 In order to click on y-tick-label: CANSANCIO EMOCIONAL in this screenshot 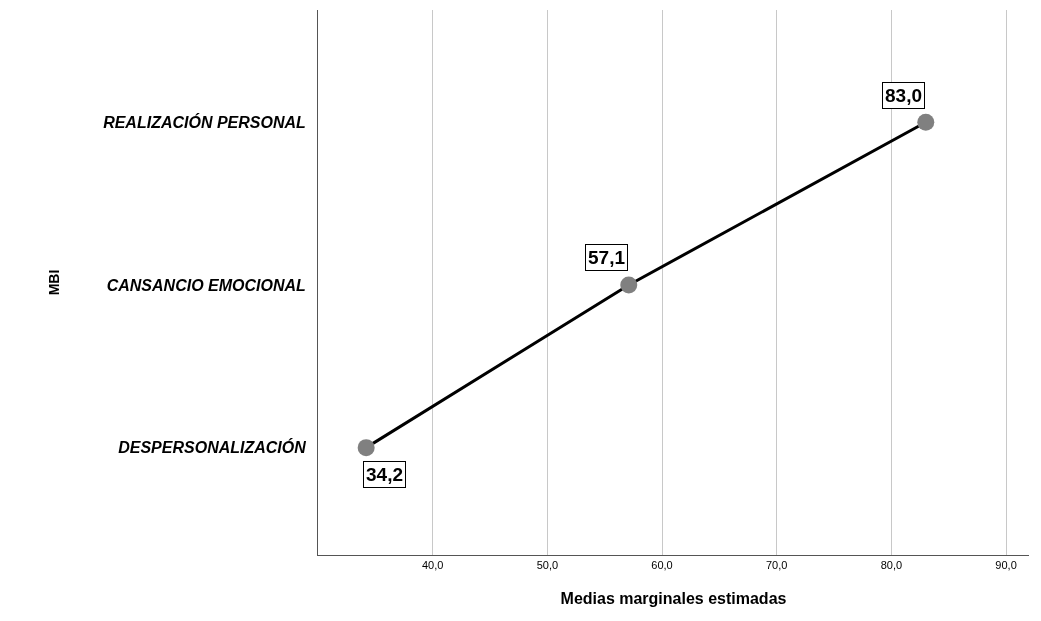, I will do `click(206, 285)`.